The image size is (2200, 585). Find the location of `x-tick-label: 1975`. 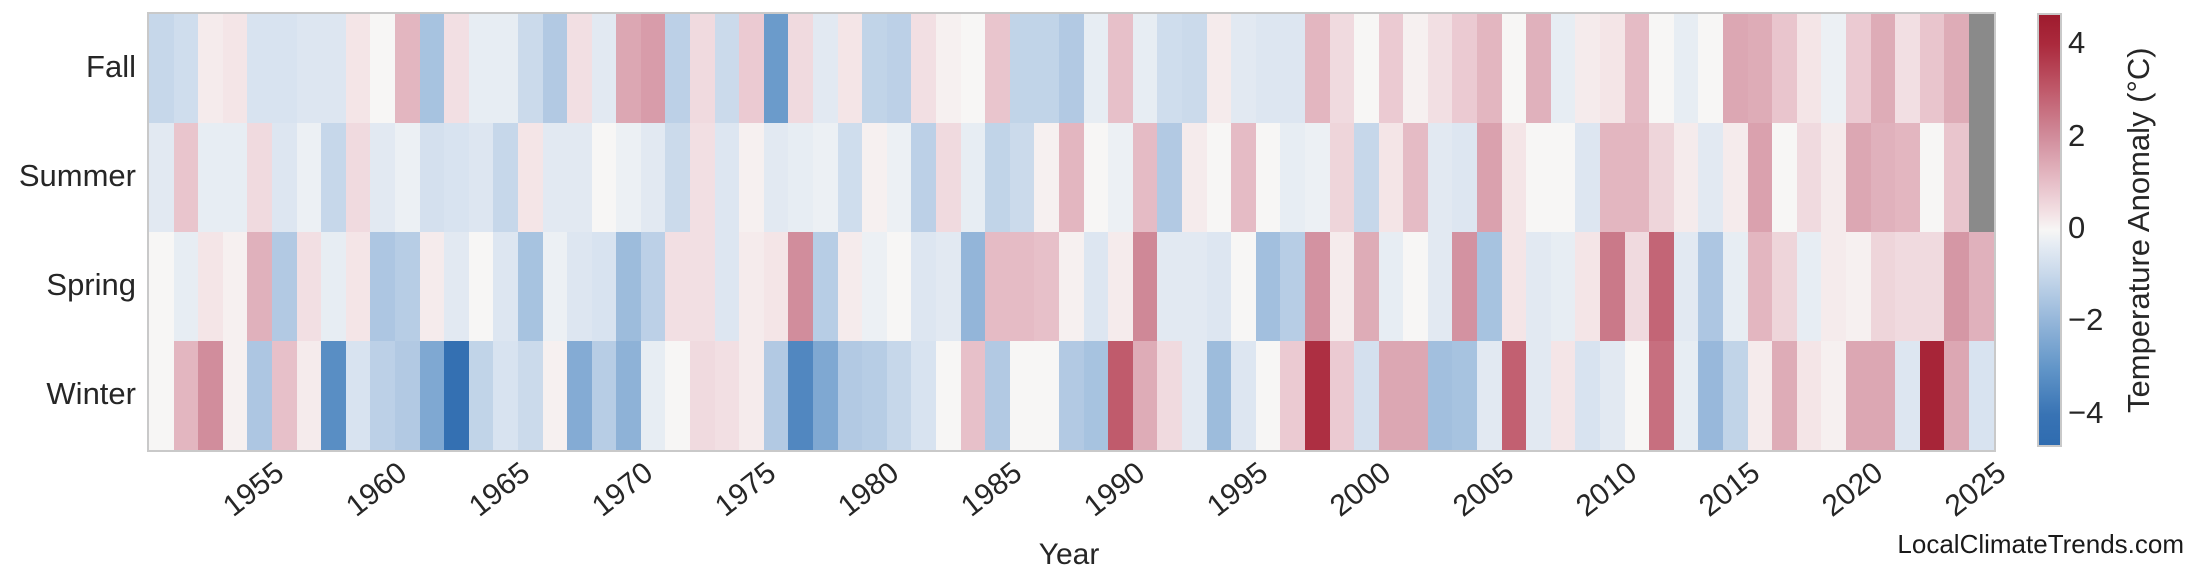

x-tick-label: 1975 is located at coordinates (746, 490).